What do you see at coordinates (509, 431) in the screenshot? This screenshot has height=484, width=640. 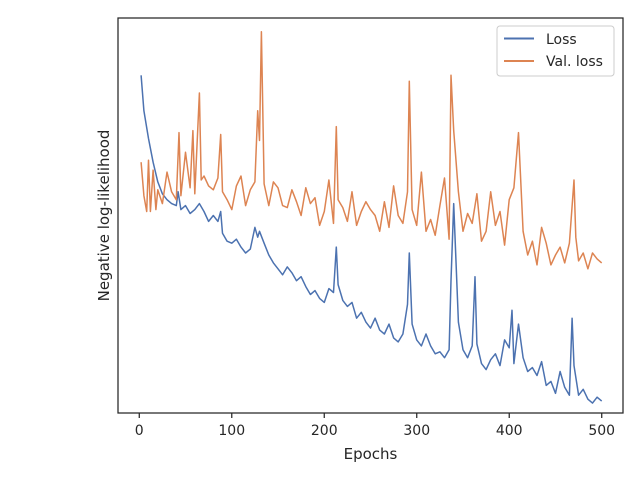 I see `x-tick-label: 400` at bounding box center [509, 431].